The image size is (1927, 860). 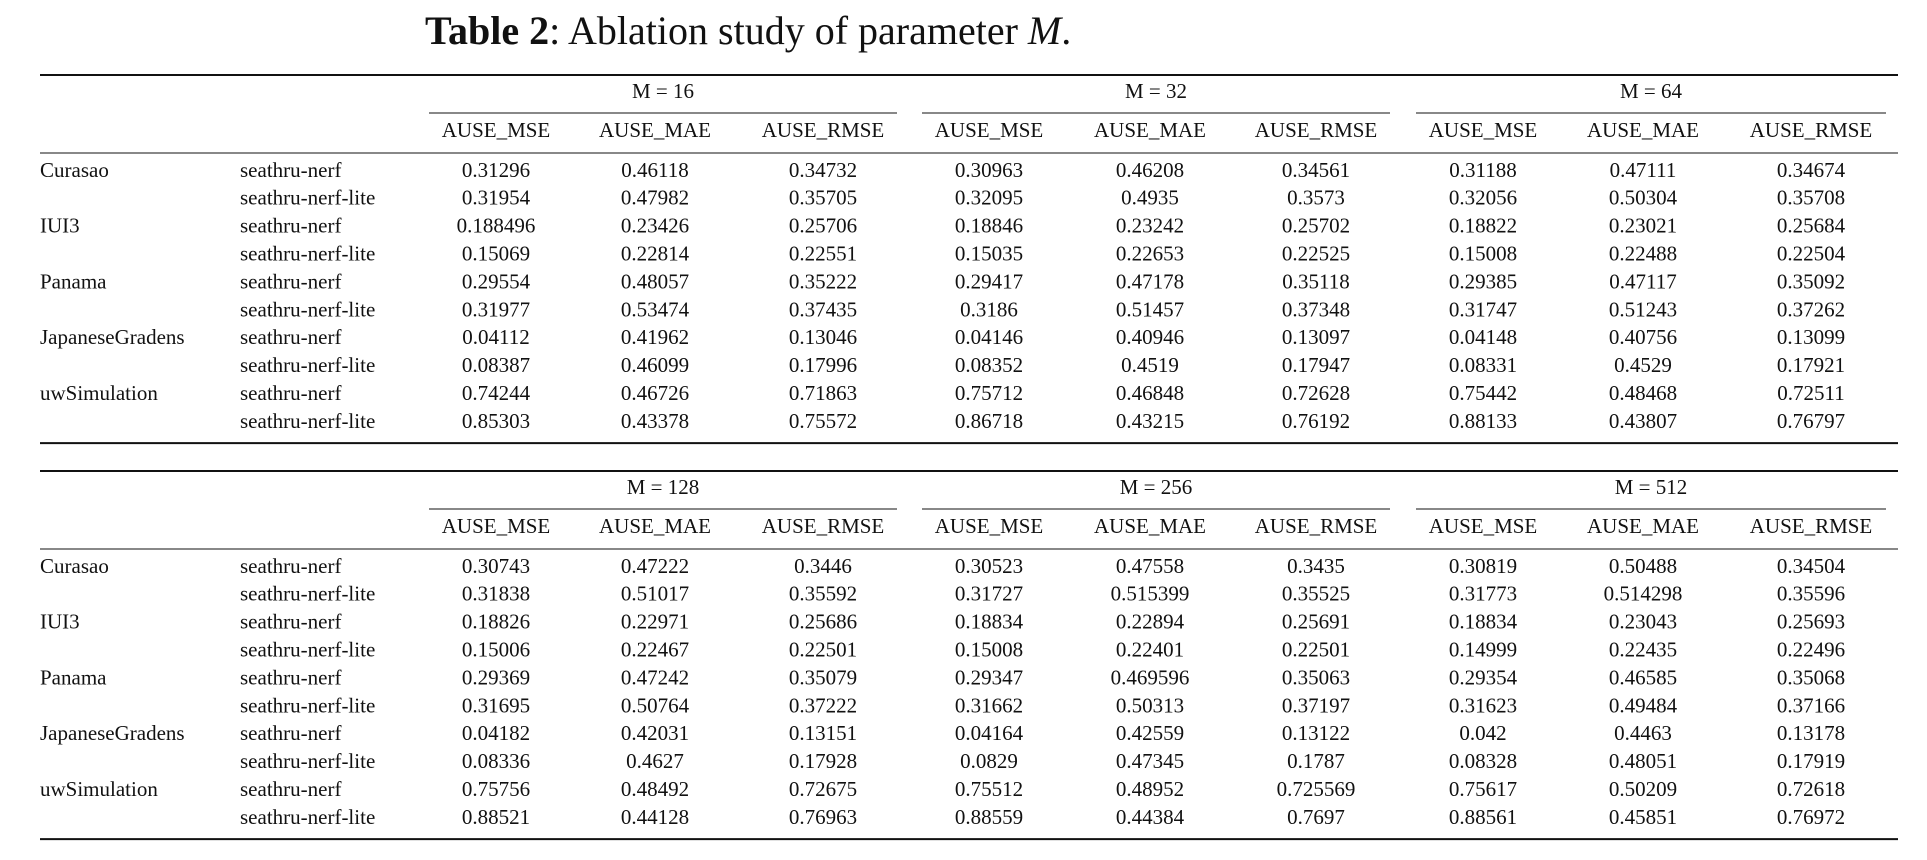 What do you see at coordinates (496, 705) in the screenshot?
I see `cell-value: 0.31695` at bounding box center [496, 705].